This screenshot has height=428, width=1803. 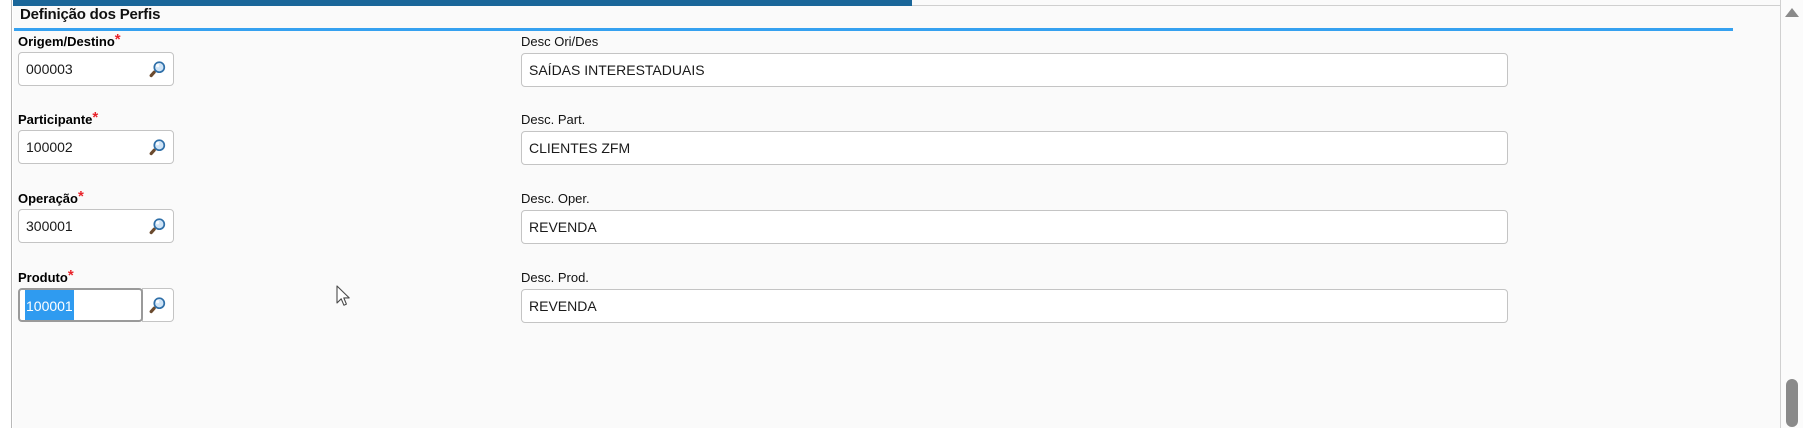 What do you see at coordinates (49, 147) in the screenshot?
I see `input-participante: 100002` at bounding box center [49, 147].